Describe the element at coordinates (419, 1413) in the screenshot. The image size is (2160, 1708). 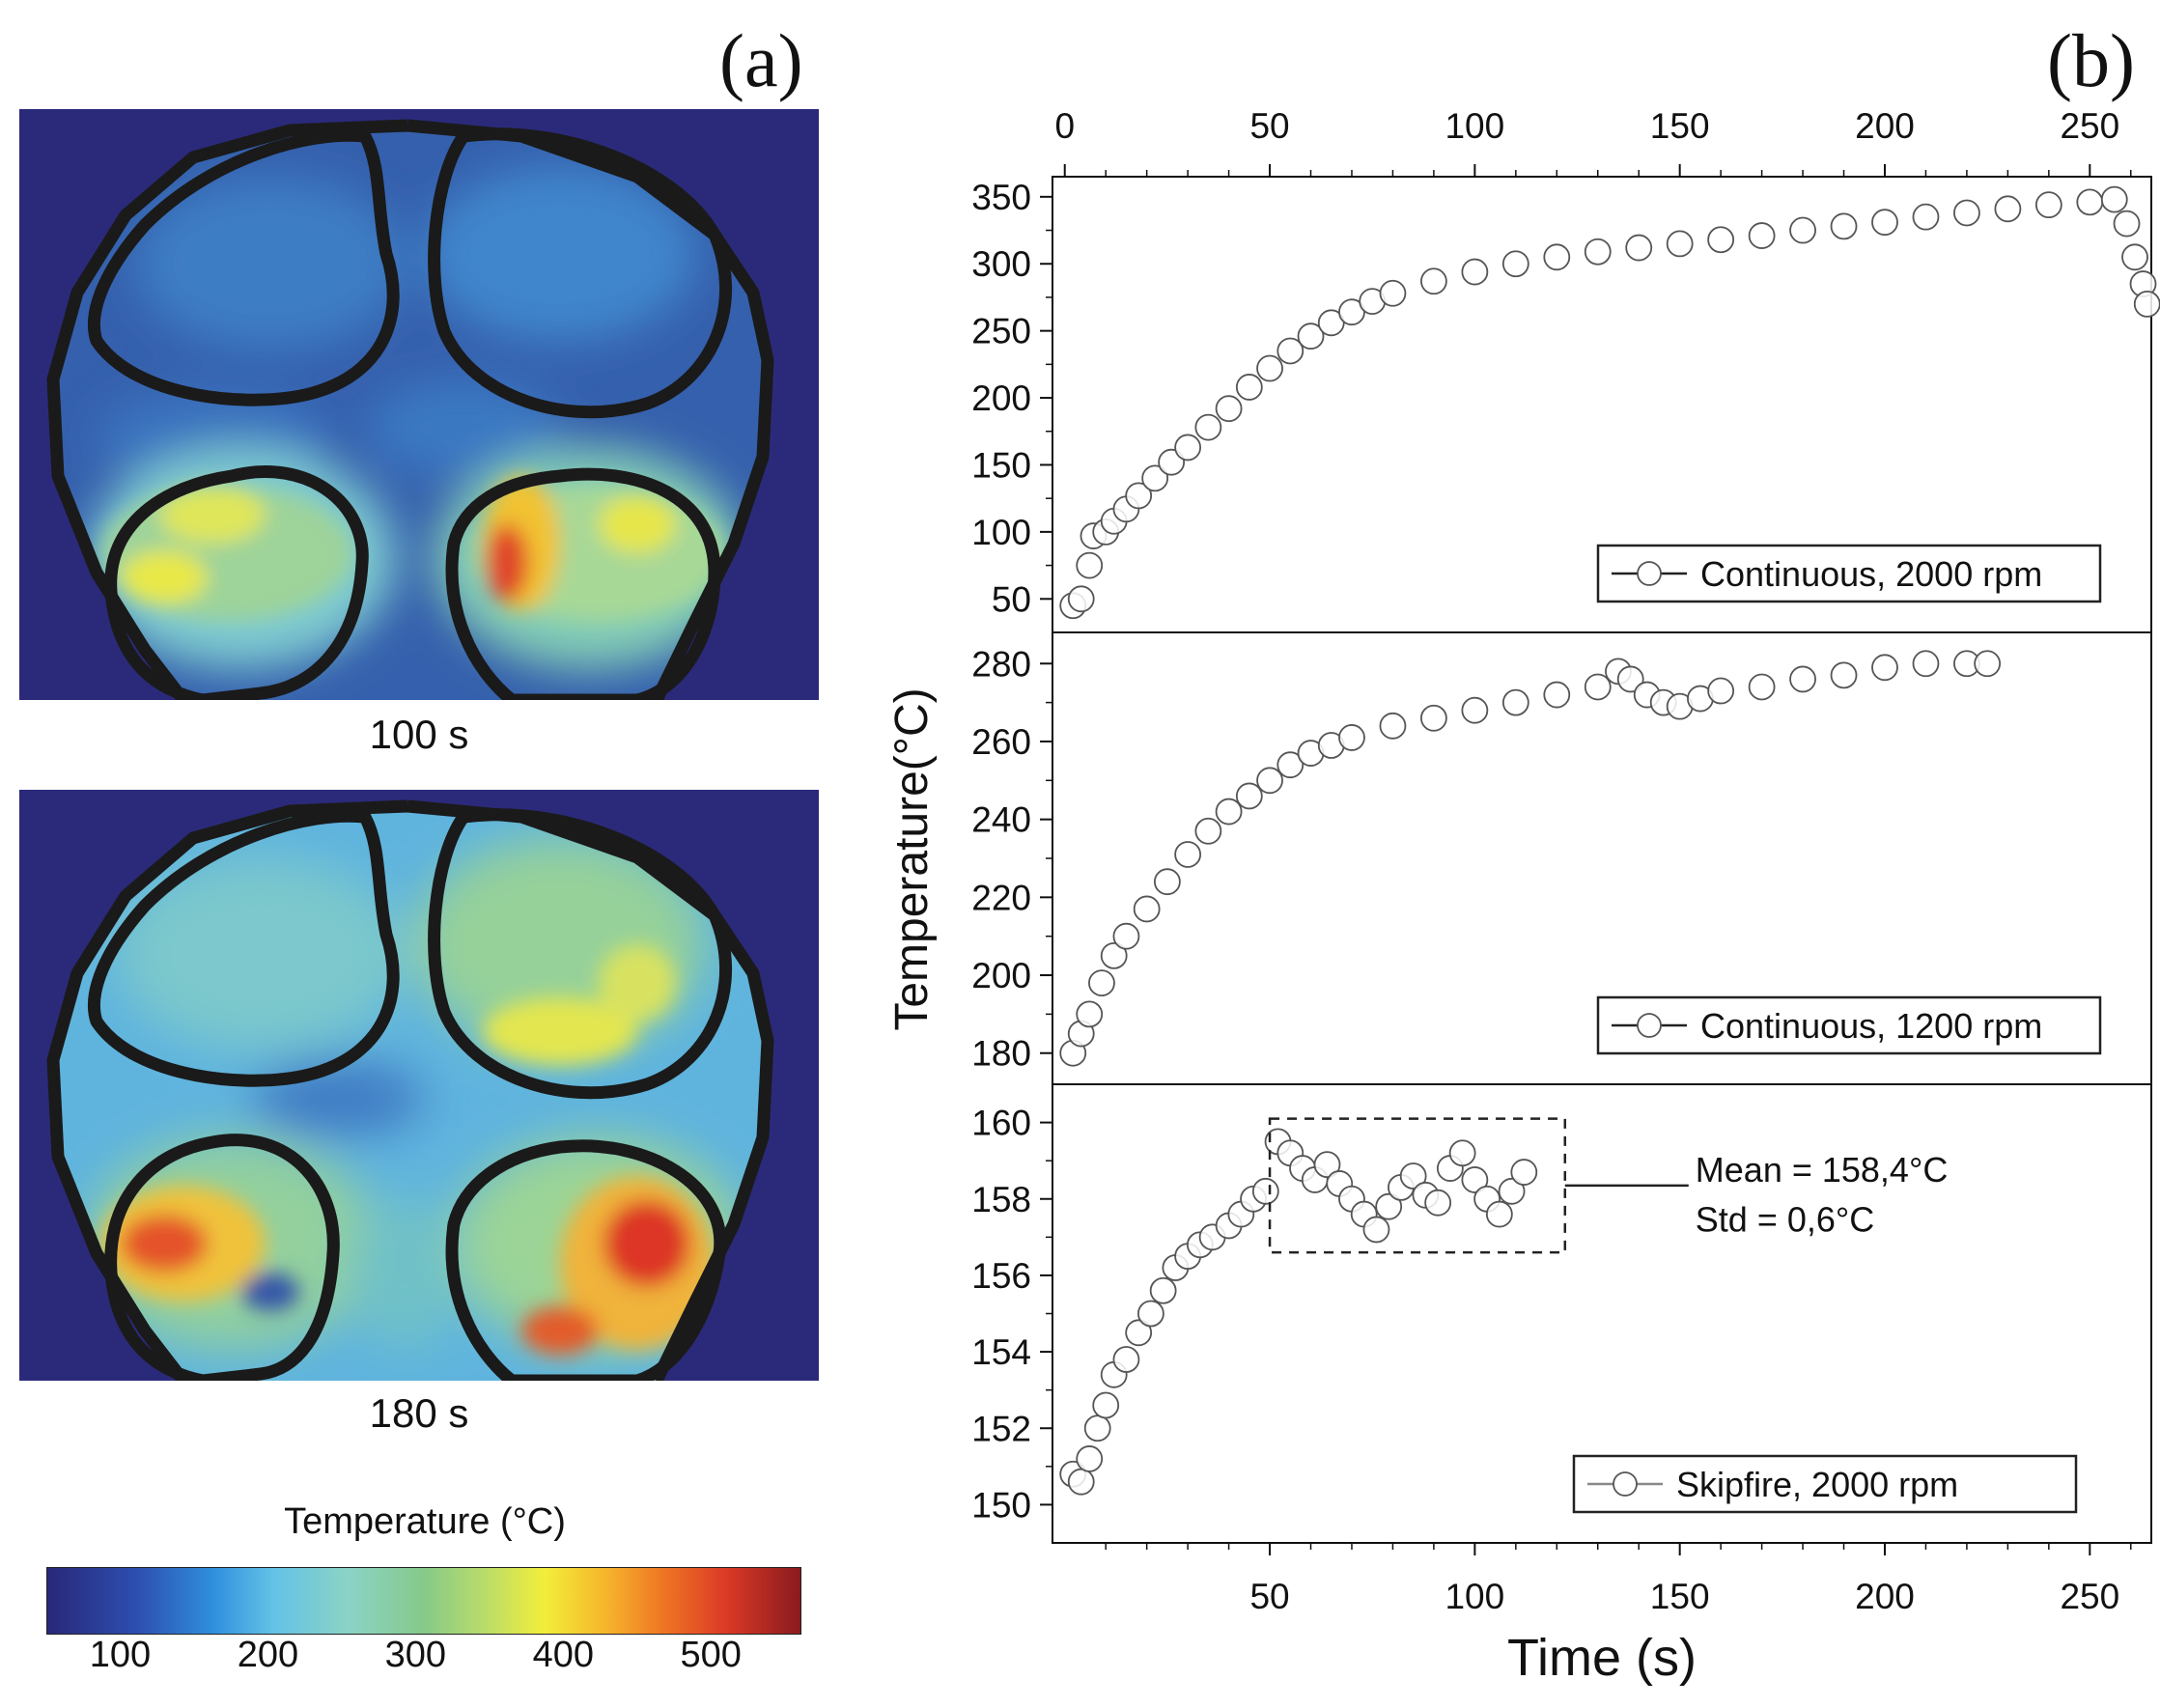
I see `thermal-caption-180s: 180 s` at that location.